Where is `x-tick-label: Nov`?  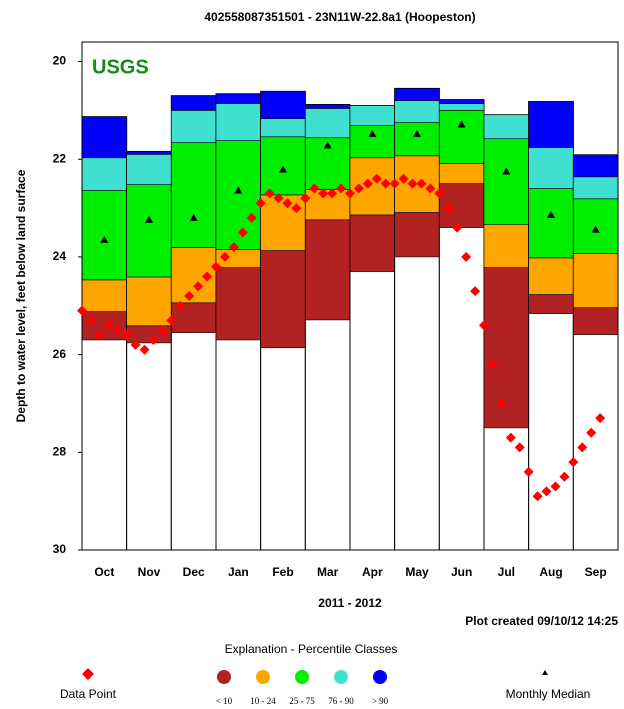 x-tick-label: Nov is located at coordinates (149, 572).